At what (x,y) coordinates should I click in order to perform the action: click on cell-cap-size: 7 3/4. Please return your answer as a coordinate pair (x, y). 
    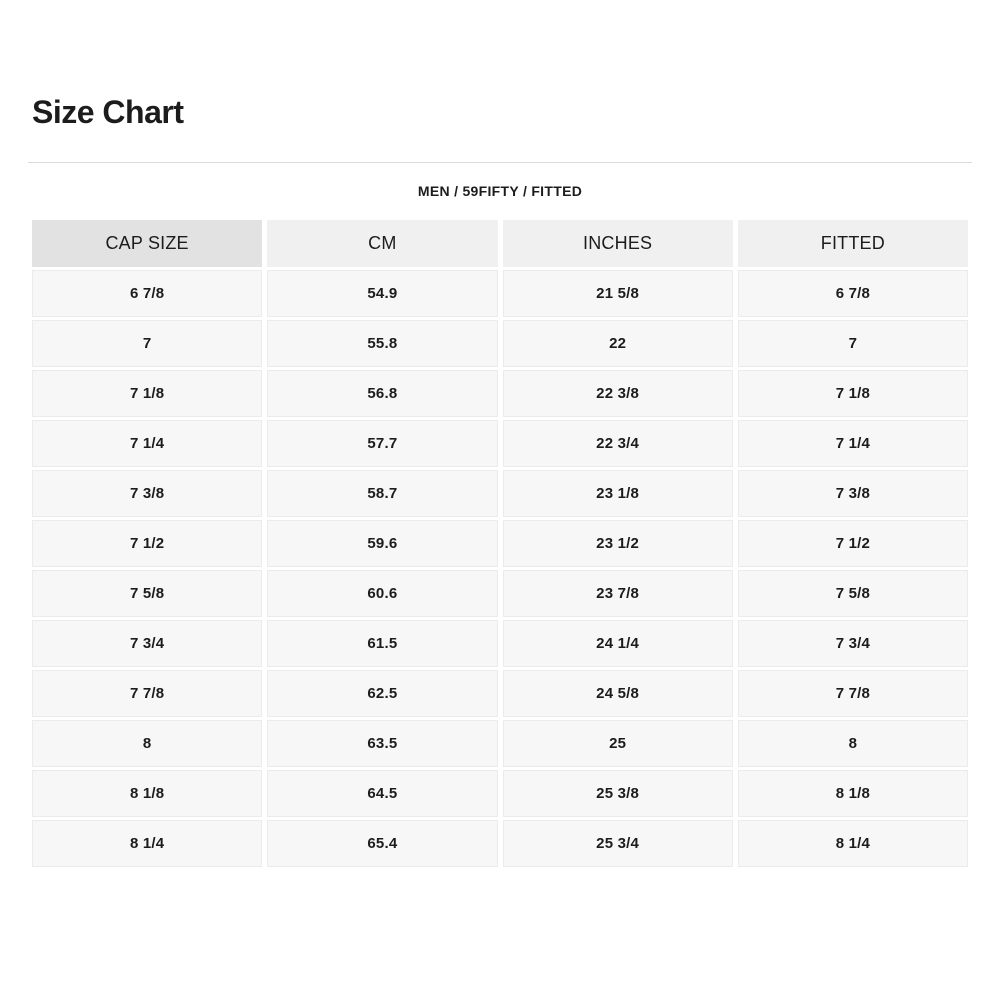
    Looking at the image, I should click on (147, 644).